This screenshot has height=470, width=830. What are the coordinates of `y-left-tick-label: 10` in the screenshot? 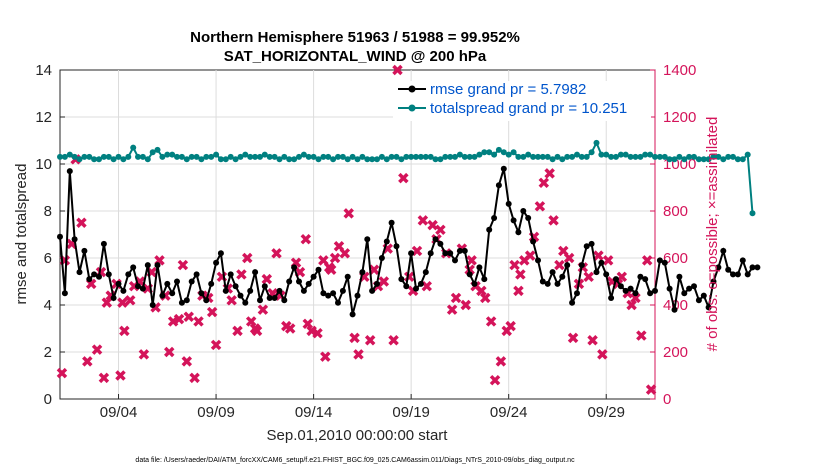 It's located at (43, 164).